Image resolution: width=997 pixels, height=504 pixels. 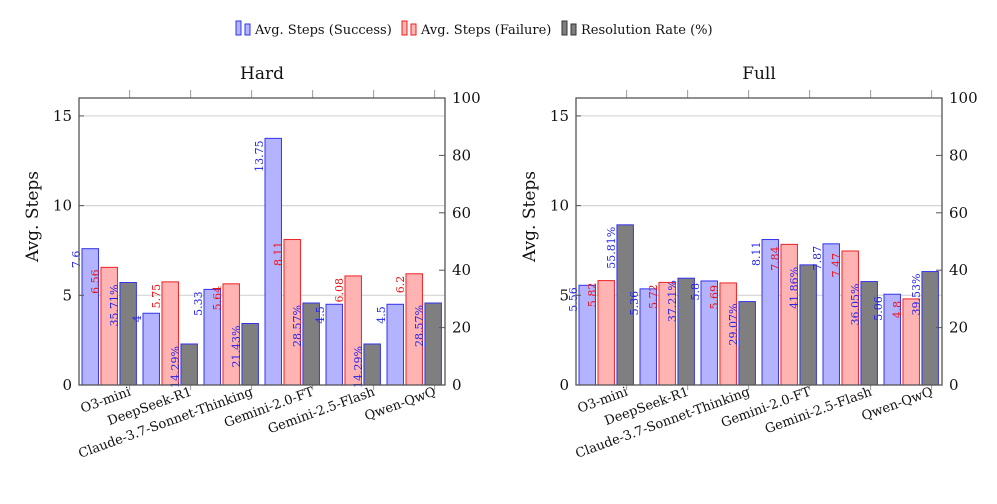 I want to click on bar-avg-steps-success-qwen-qwq, so click(x=395, y=344).